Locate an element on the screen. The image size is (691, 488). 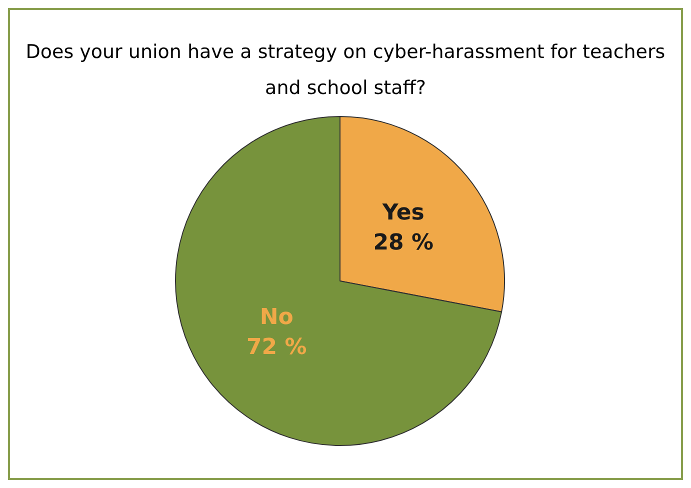
slice-label: No is located at coordinates (277, 317).